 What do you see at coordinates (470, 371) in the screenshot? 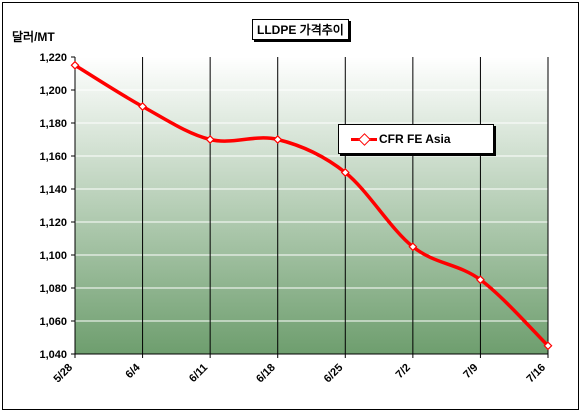
I see `x-tick-label: 7/9` at bounding box center [470, 371].